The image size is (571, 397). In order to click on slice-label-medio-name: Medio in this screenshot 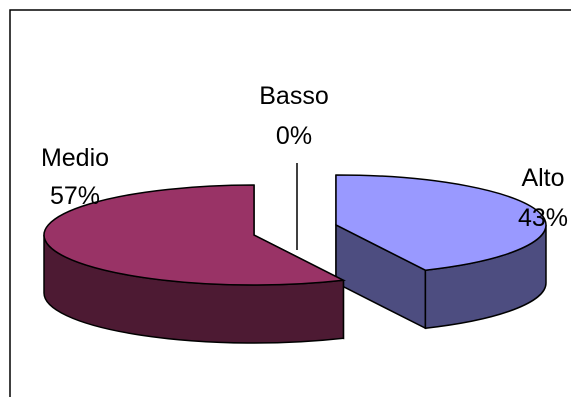, I will do `click(75, 158)`.